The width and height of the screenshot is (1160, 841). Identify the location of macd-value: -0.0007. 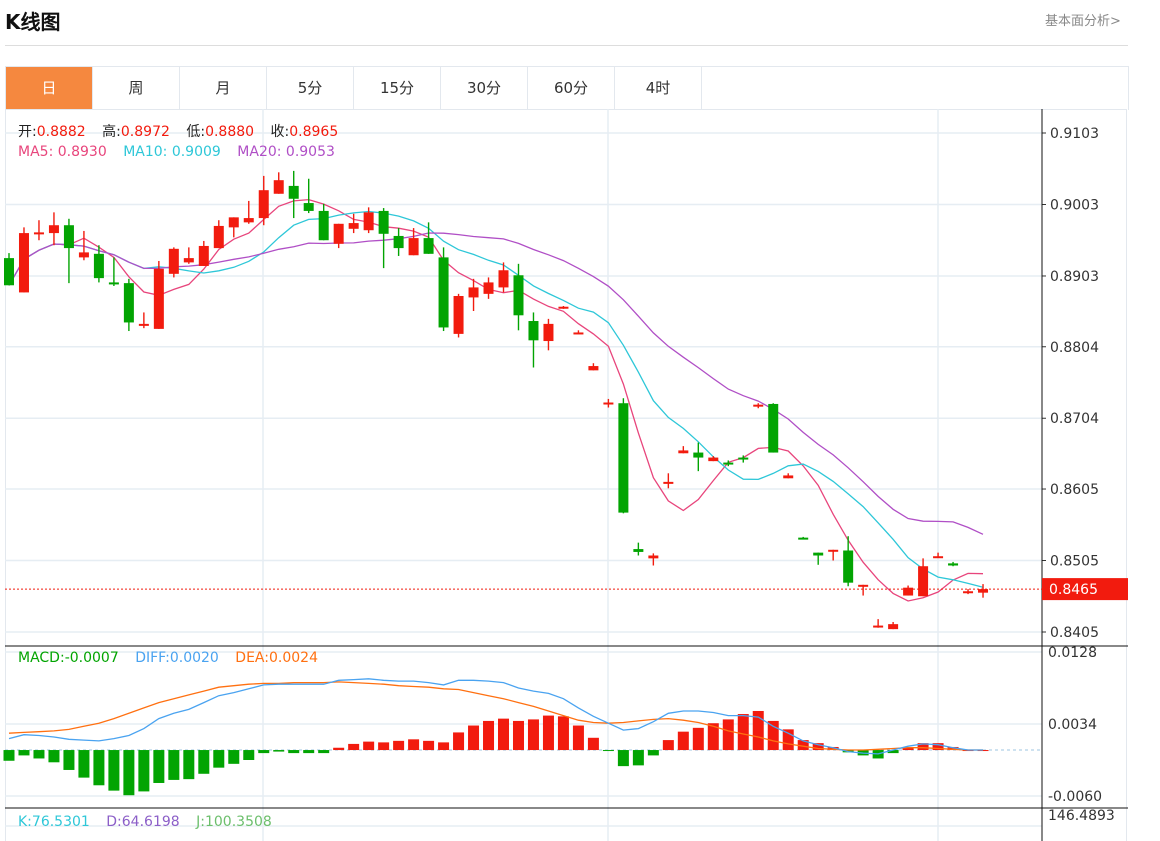
(91, 658).